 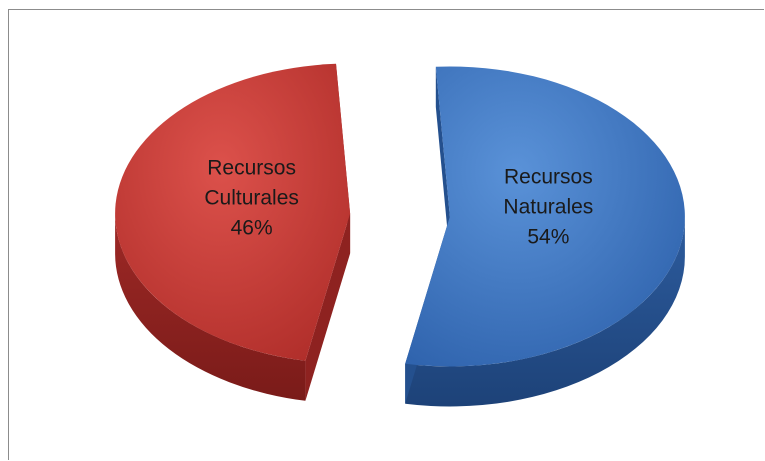 What do you see at coordinates (548, 236) in the screenshot?
I see `slice-value-label: 54%` at bounding box center [548, 236].